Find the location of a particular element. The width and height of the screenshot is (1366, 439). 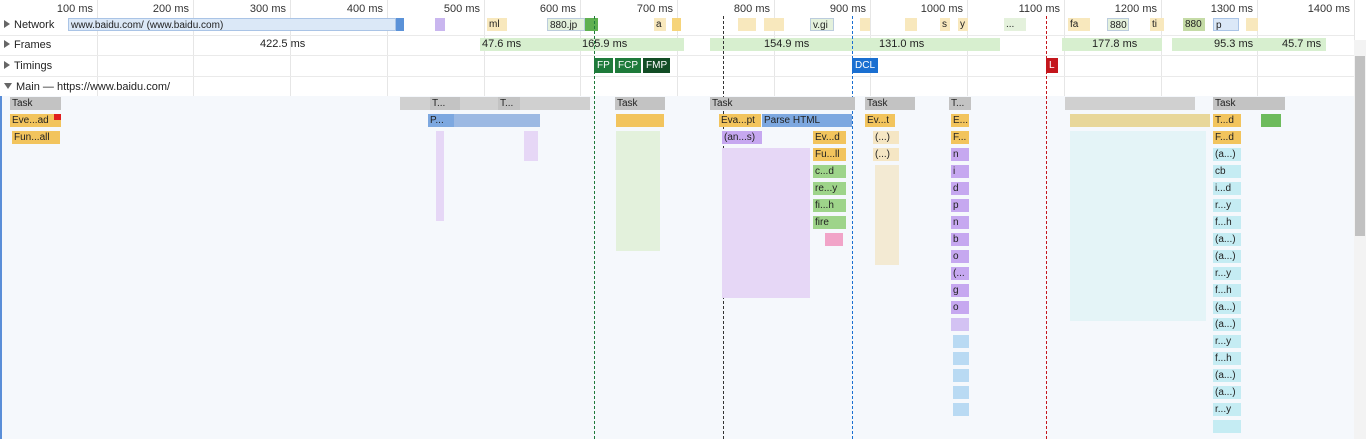

anonymous-bar: (an...s) is located at coordinates (742, 137).